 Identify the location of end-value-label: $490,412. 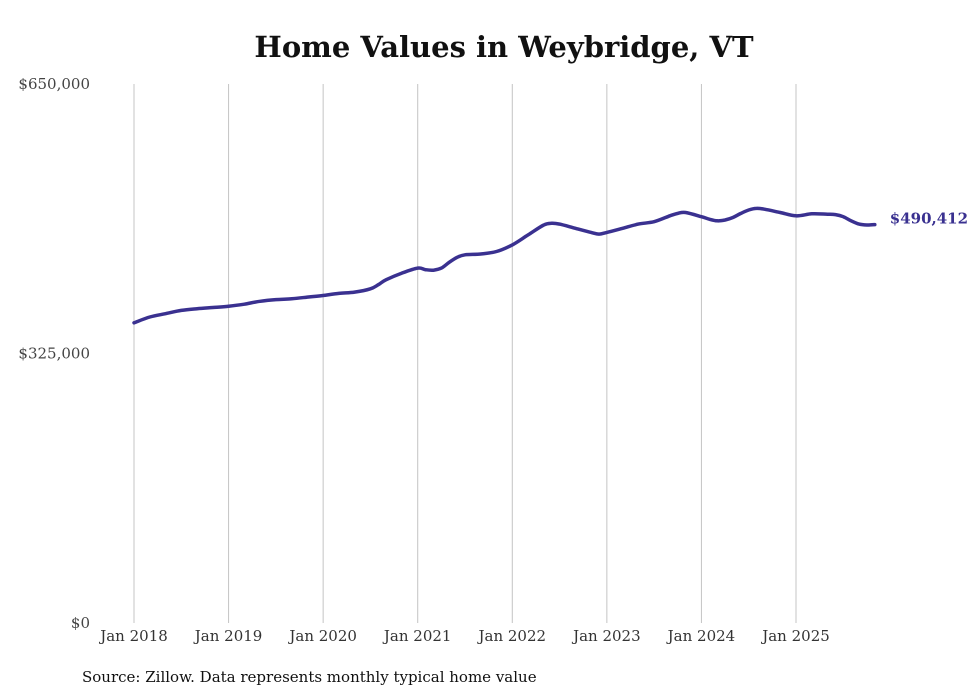
(929, 219).